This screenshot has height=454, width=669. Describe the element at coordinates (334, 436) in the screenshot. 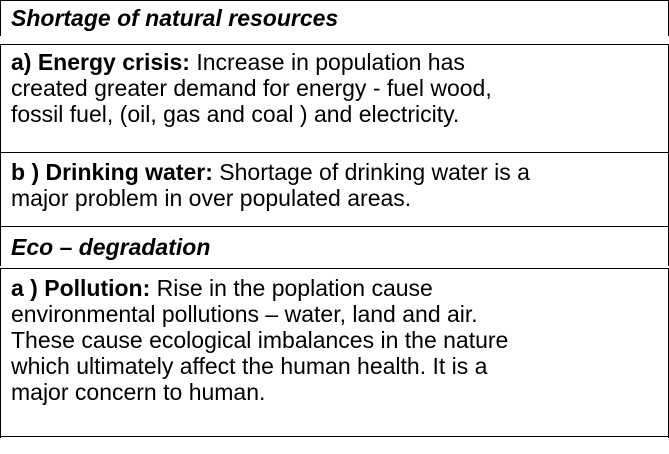

I see `bottom-rule` at that location.